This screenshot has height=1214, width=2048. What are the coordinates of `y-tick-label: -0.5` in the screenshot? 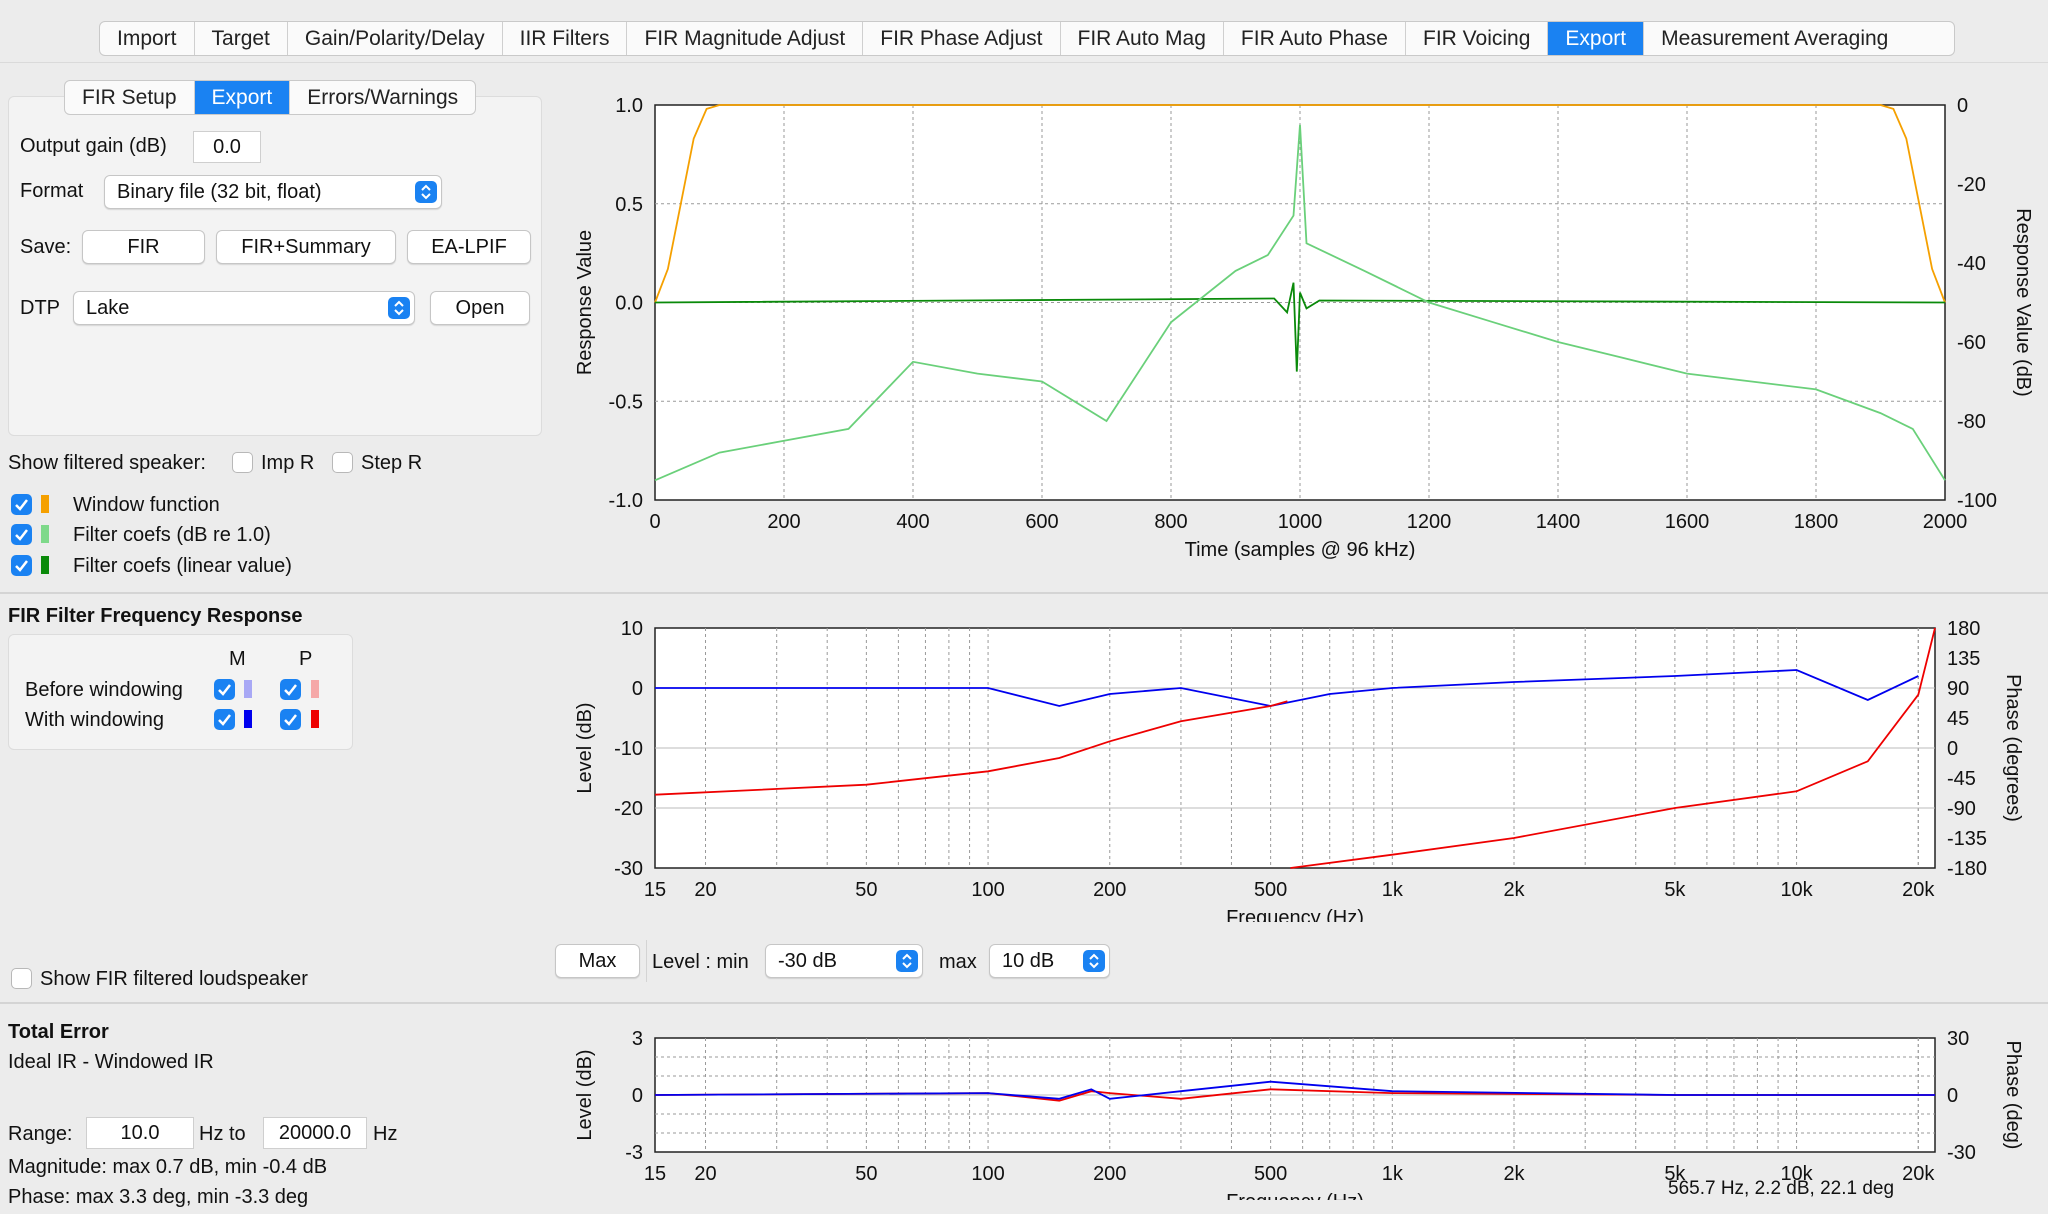 It's located at (626, 402).